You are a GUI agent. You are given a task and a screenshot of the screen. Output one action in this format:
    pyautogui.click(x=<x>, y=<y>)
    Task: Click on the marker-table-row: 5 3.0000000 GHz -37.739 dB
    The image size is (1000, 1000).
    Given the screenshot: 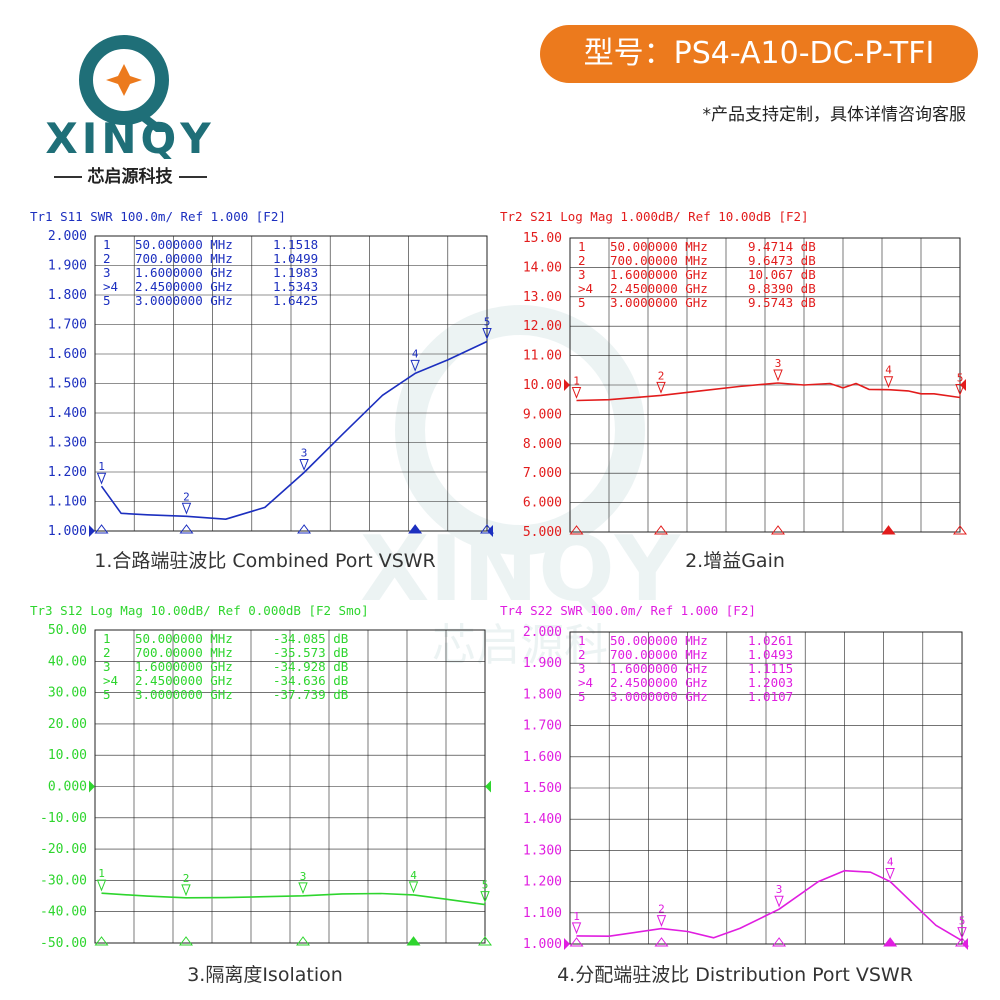 What is the action you would take?
    pyautogui.click(x=225, y=694)
    